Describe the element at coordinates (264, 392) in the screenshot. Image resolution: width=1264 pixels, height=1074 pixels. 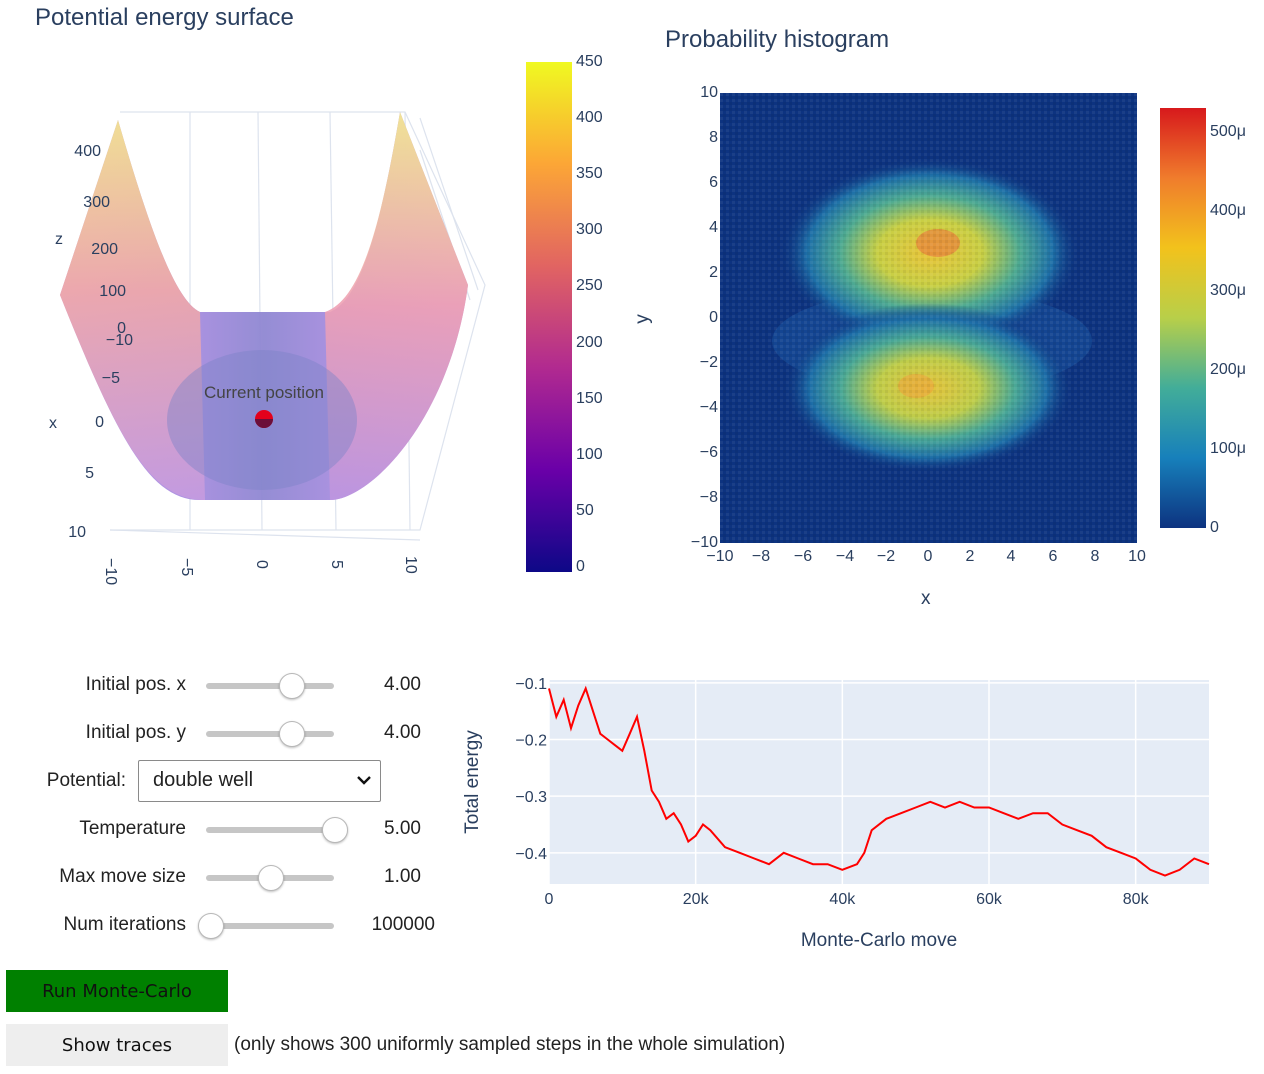
I see `marker-label: Current position` at that location.